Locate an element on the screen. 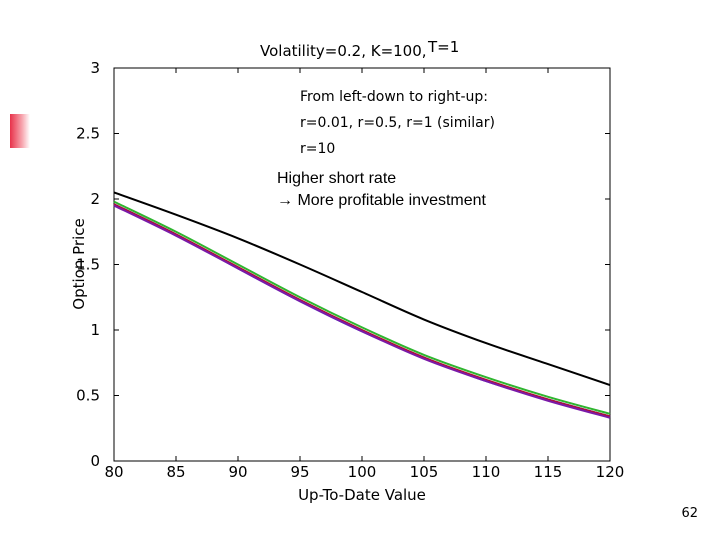  x-tick-label: 115 is located at coordinates (548, 472).